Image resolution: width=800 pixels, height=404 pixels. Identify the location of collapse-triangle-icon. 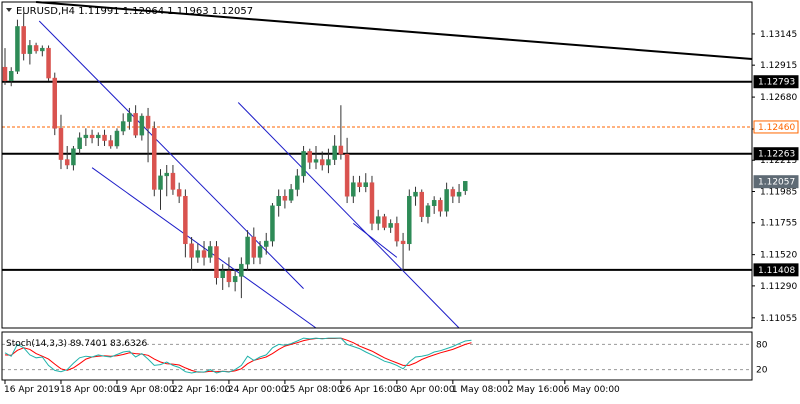
(9, 10).